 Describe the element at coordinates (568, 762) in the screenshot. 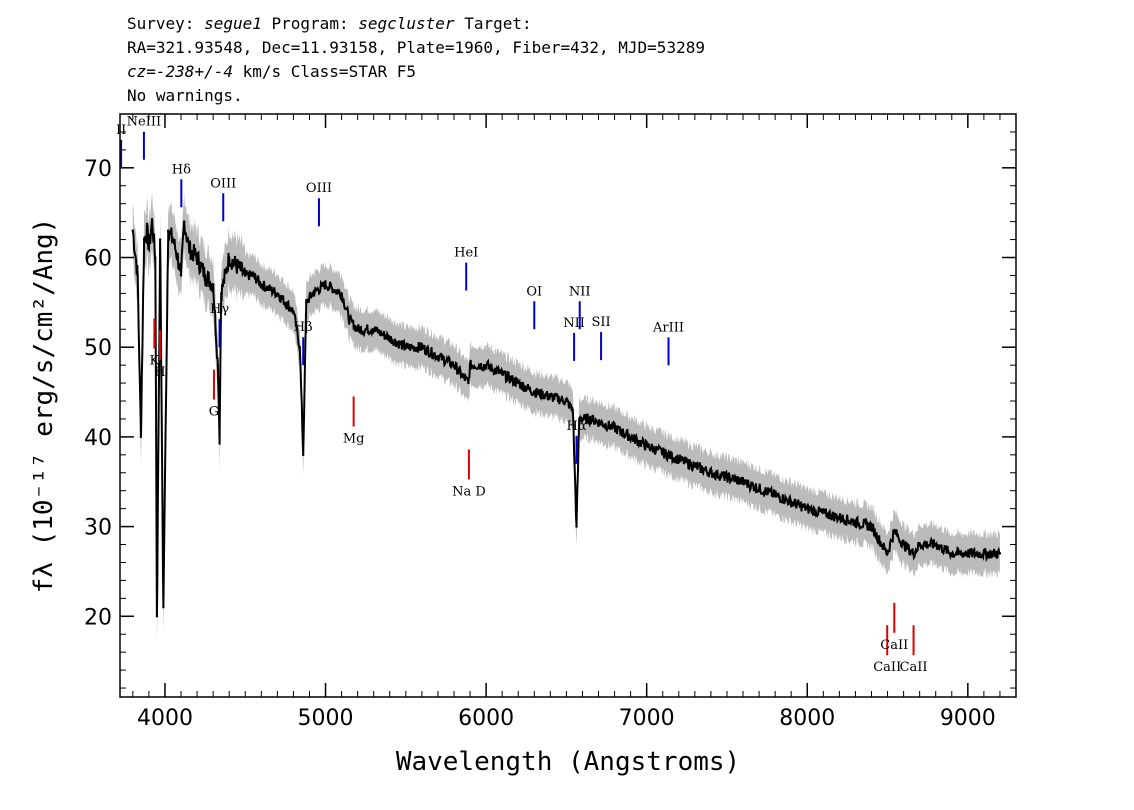

I see `x-axis-title: Wavelength (Angstroms)` at that location.